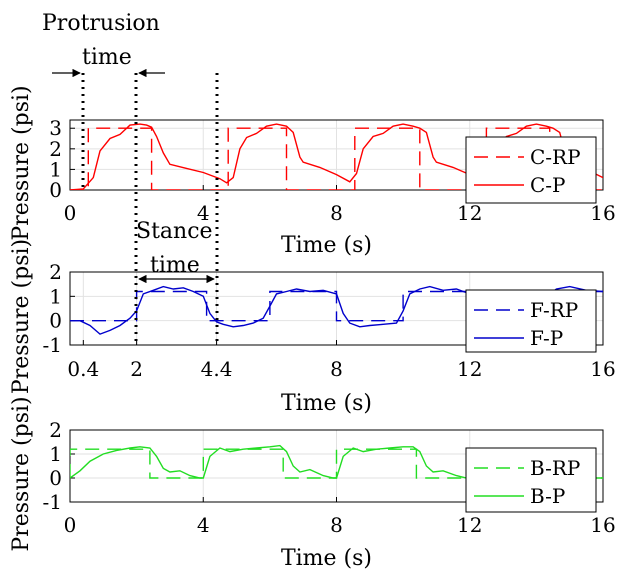 The width and height of the screenshot is (622, 569). What do you see at coordinates (55, 454) in the screenshot?
I see `p3-ytick-label-2: 1` at bounding box center [55, 454].